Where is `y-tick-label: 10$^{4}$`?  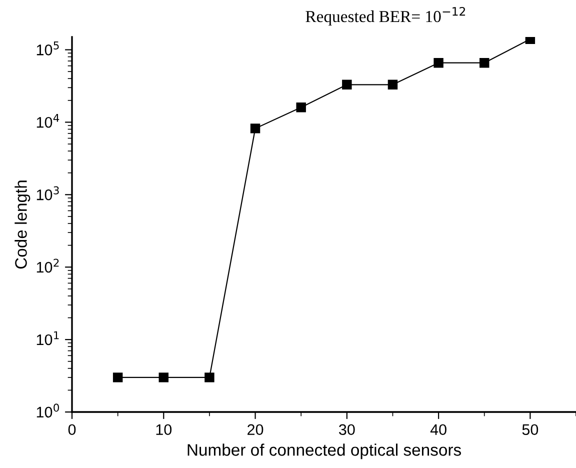 y-tick-label: 10$^{4}$ is located at coordinates (48, 121).